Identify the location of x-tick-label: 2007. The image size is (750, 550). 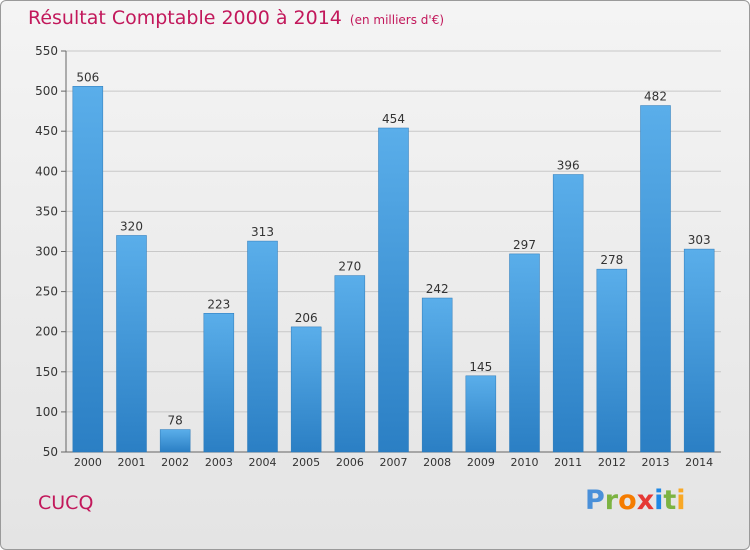
(394, 462).